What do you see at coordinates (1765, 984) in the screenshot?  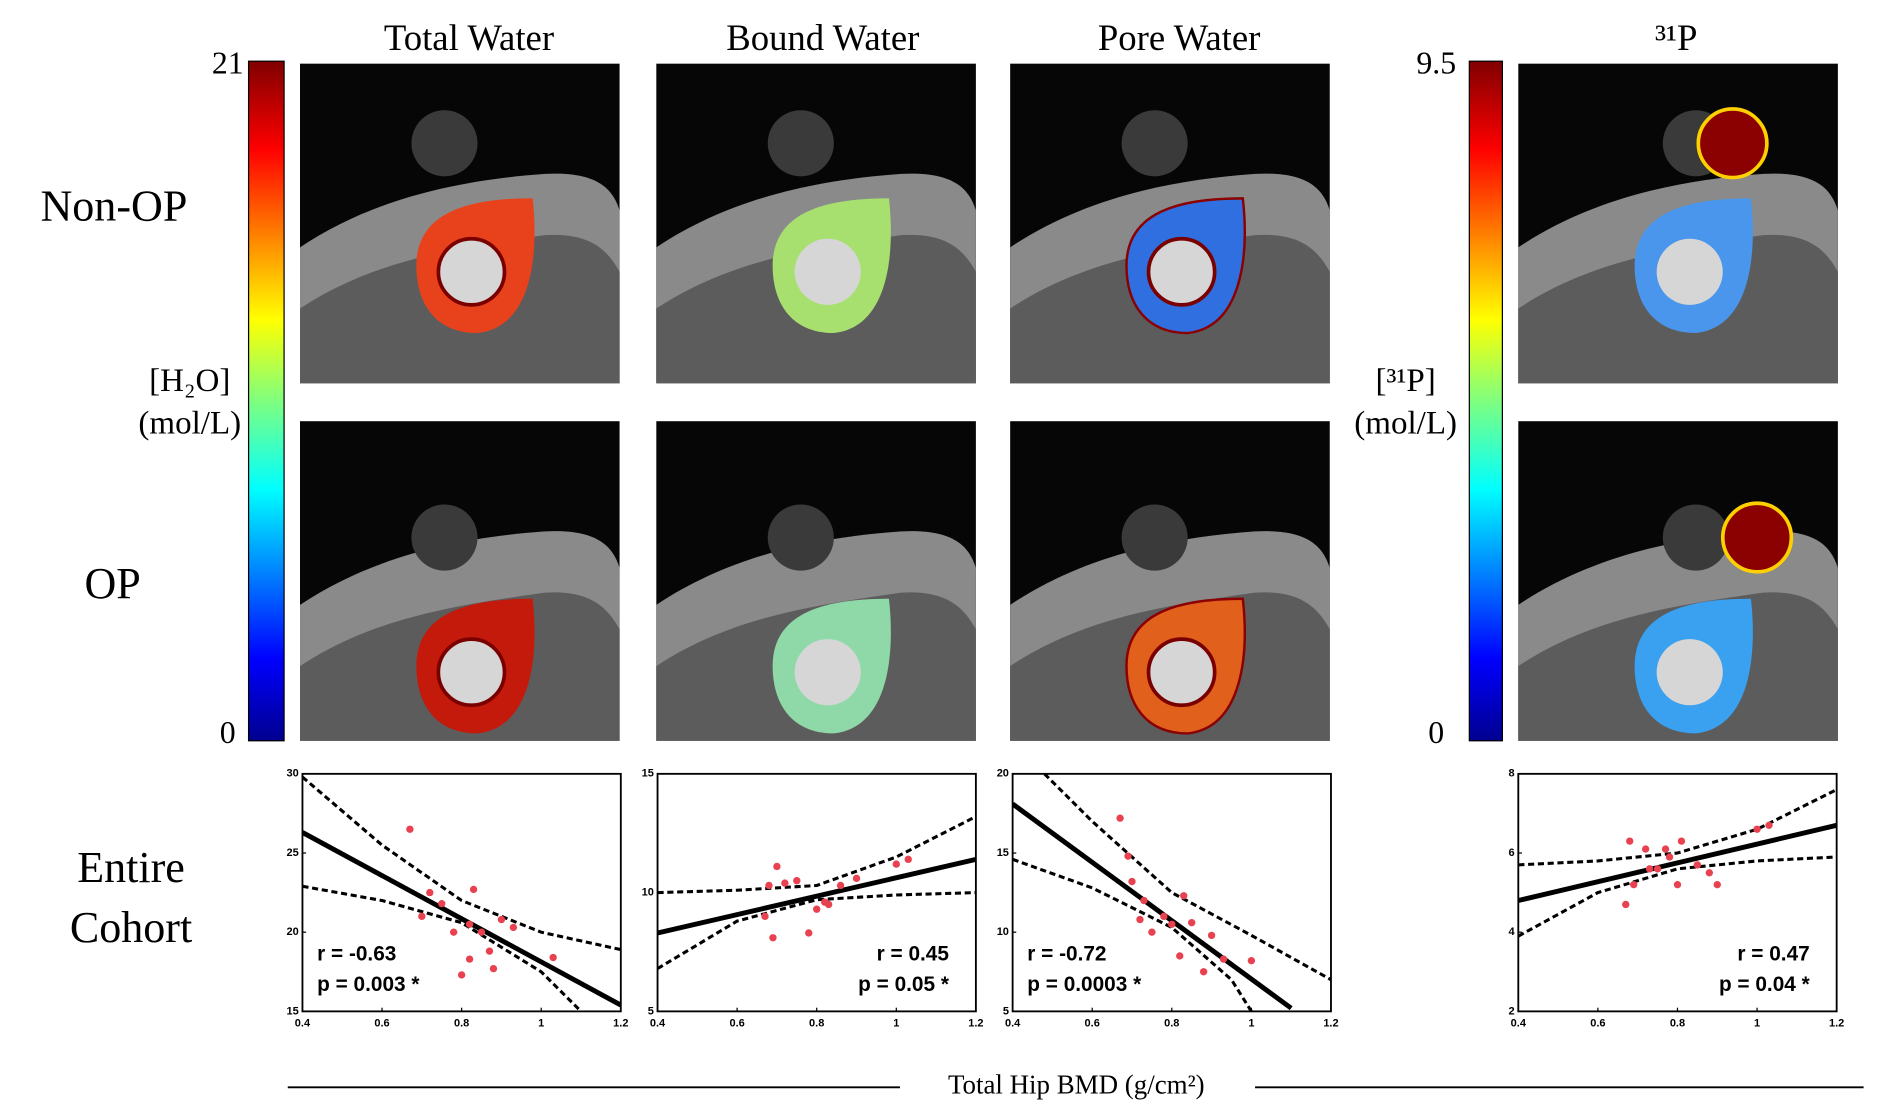 I see `annotation: p = 0.04 *` at bounding box center [1765, 984].